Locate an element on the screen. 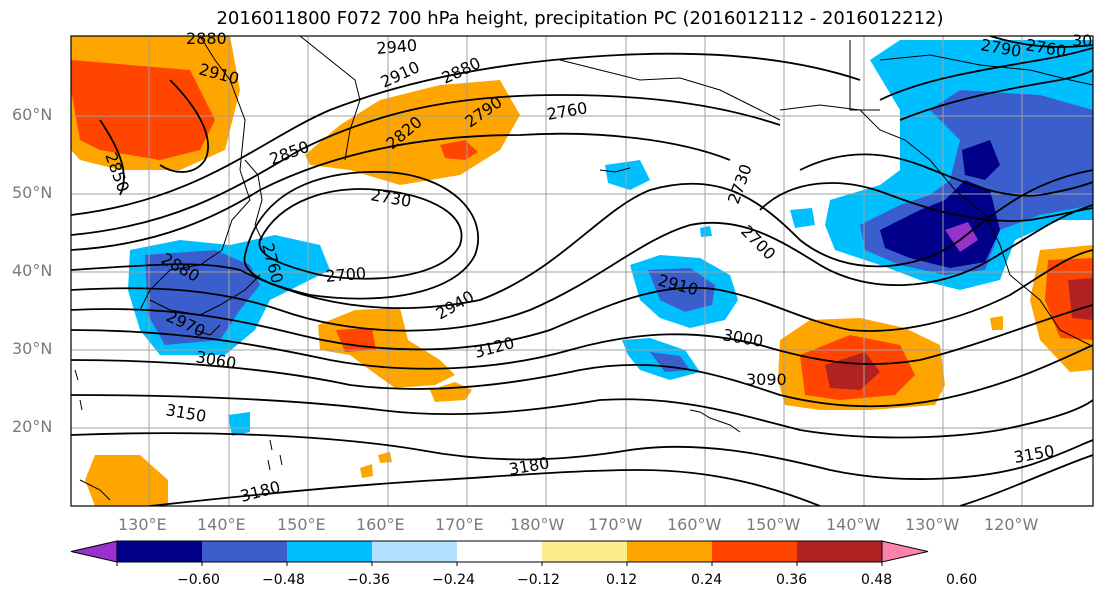 The height and width of the screenshot is (601, 1105). colorbar-tick: −0.48 is located at coordinates (283, 580).